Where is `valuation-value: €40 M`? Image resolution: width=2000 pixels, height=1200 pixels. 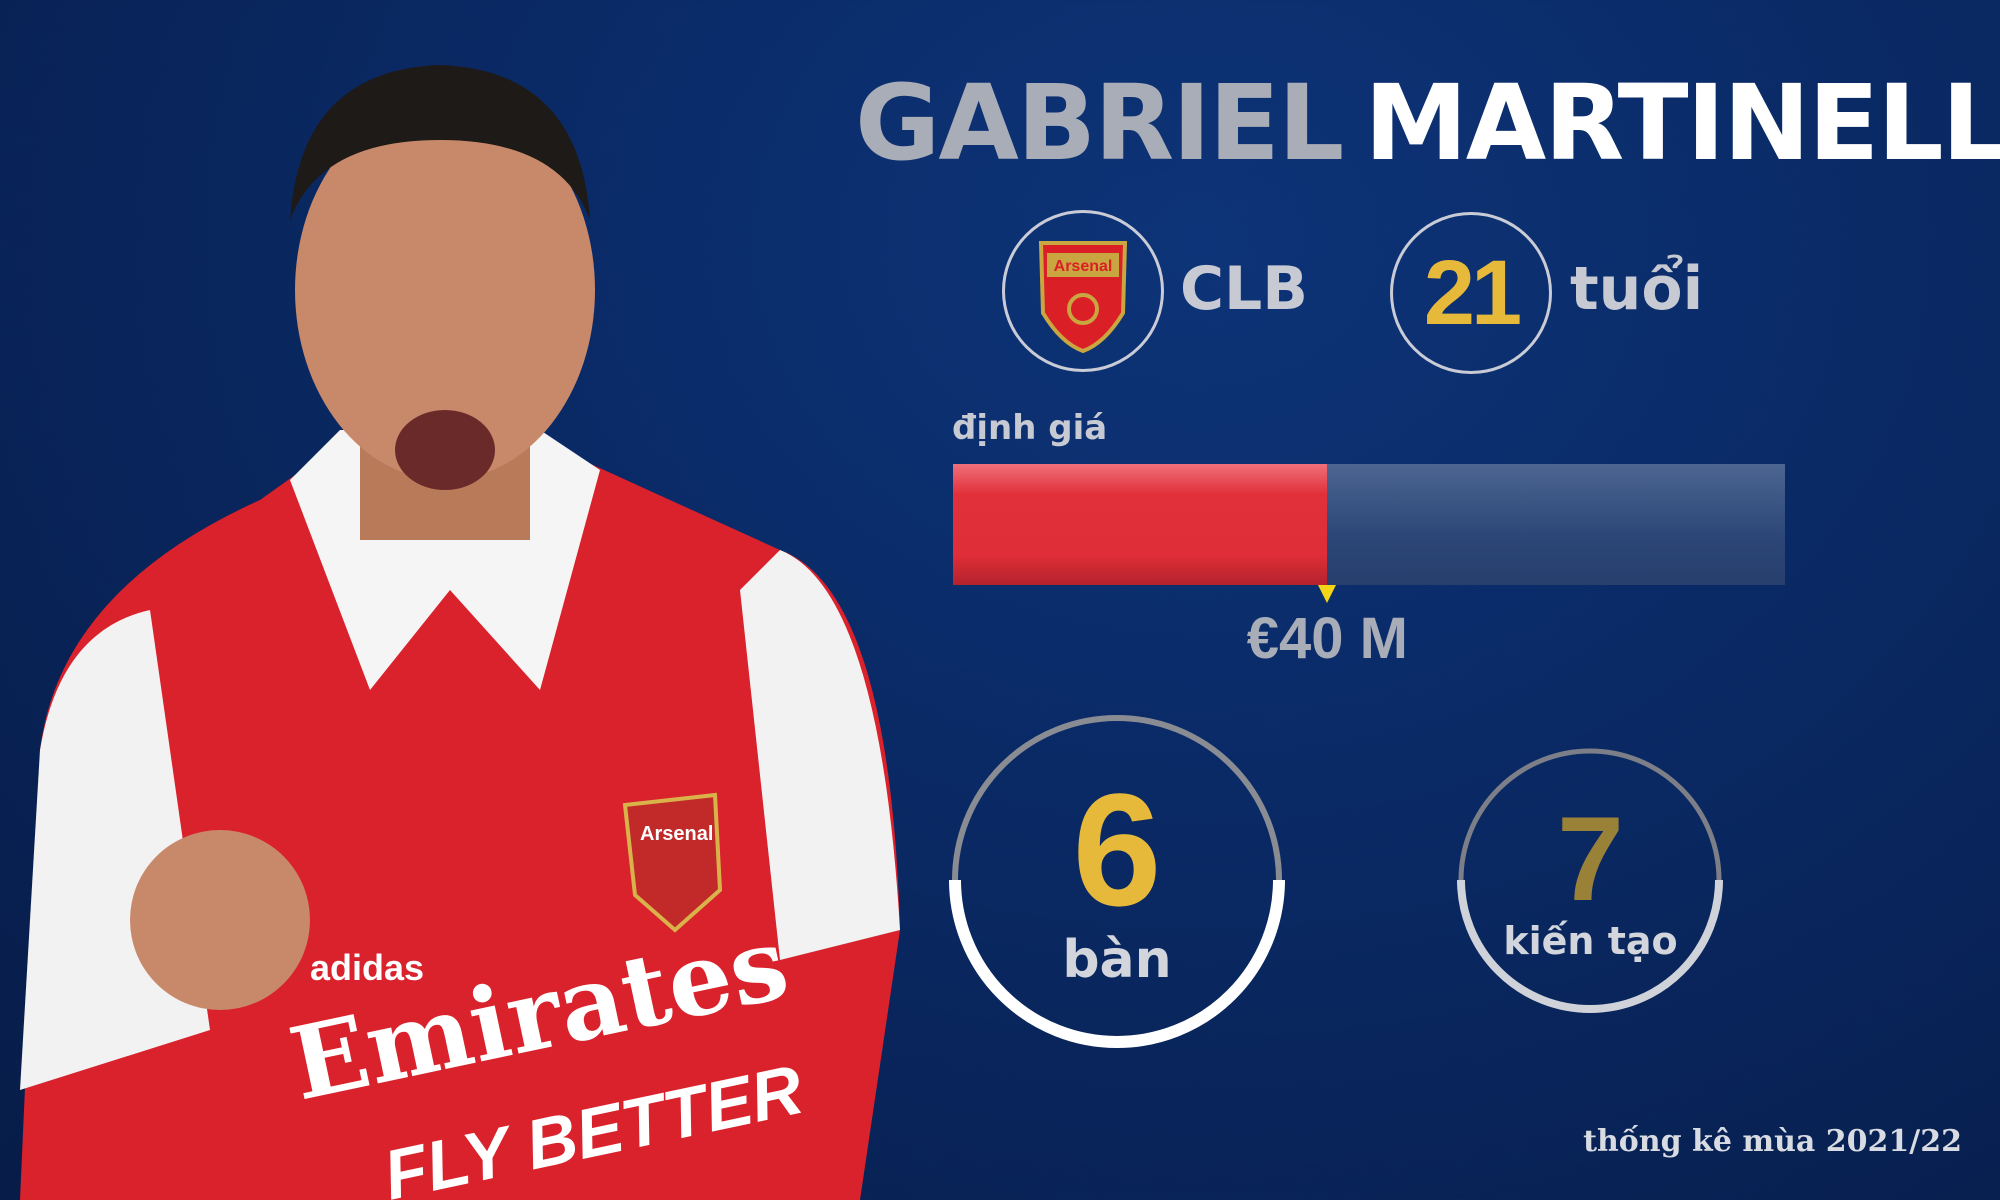 valuation-value: €40 M is located at coordinates (1327, 638).